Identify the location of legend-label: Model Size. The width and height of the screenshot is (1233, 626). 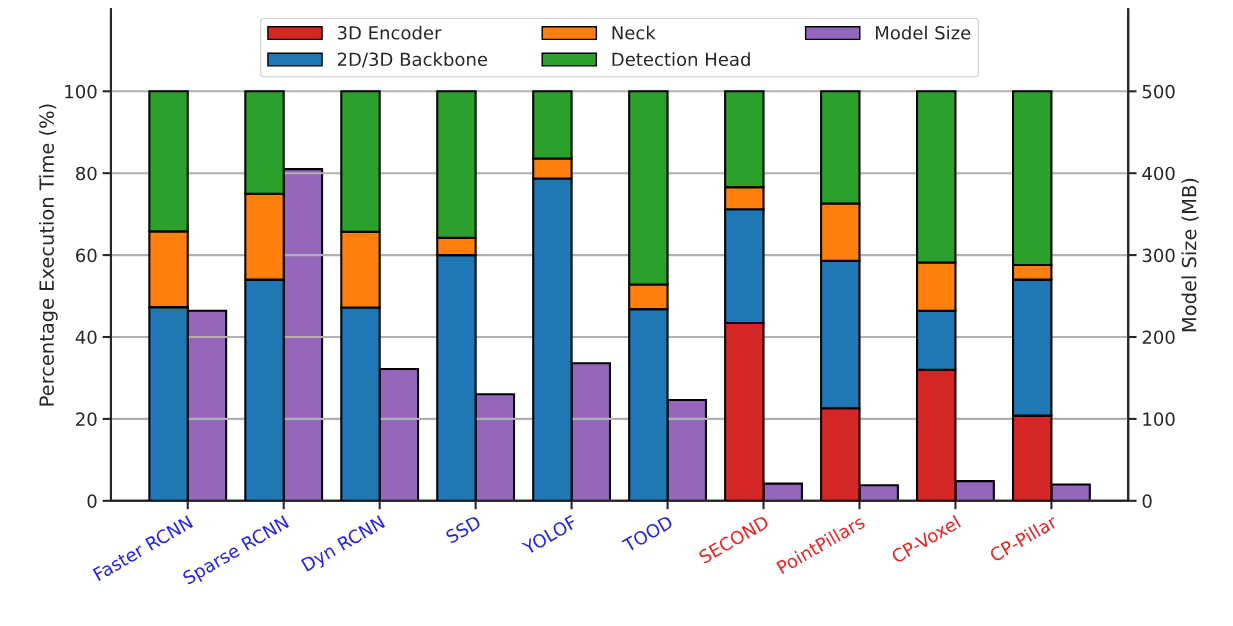
(923, 32).